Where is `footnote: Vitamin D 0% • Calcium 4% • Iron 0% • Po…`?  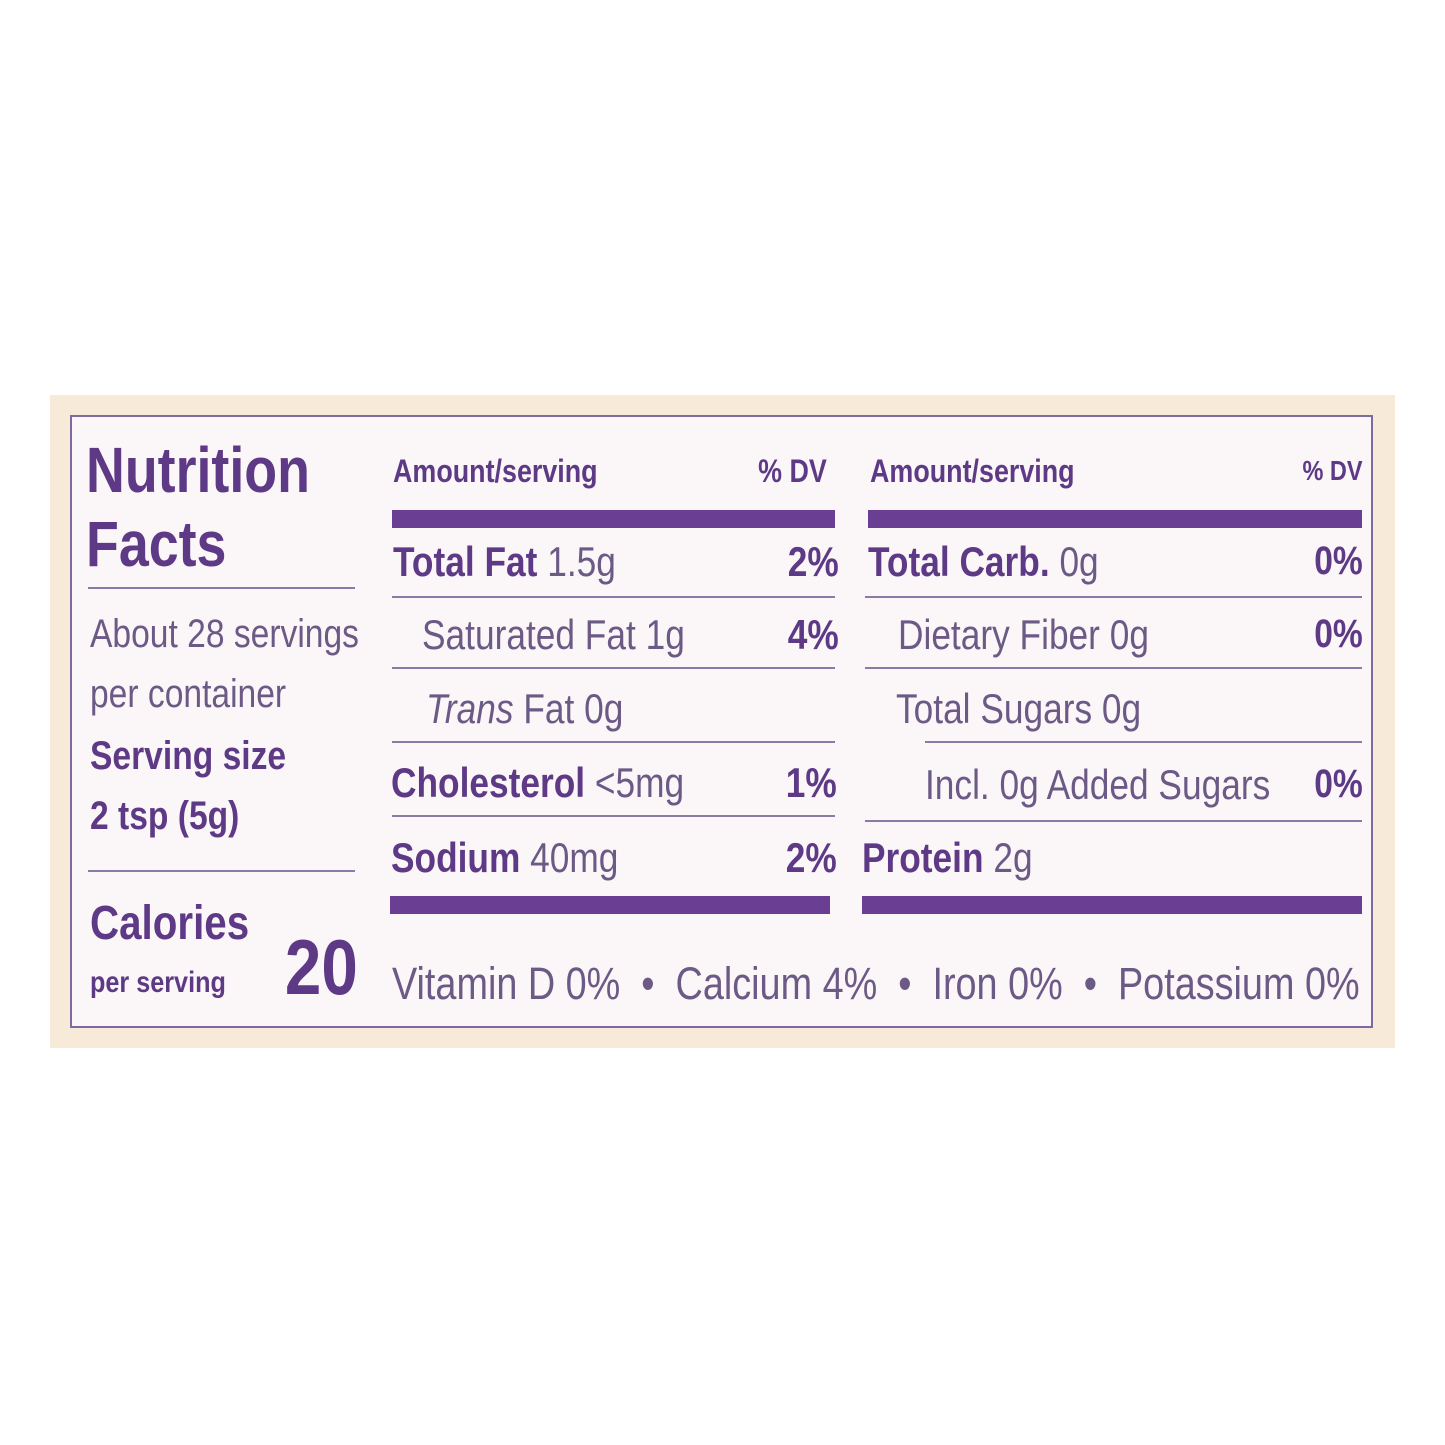 footnote: Vitamin D 0% • Calcium 4% • Iron 0% • Po… is located at coordinates (876, 983).